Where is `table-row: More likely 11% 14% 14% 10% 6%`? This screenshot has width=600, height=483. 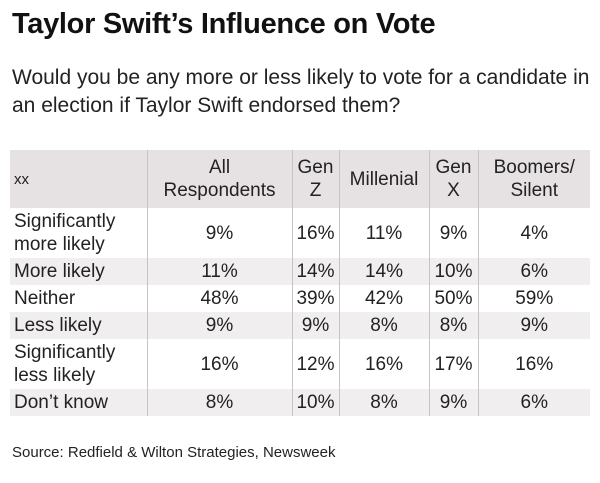
table-row: More likely 11% 14% 14% 10% 6% is located at coordinates (300, 271).